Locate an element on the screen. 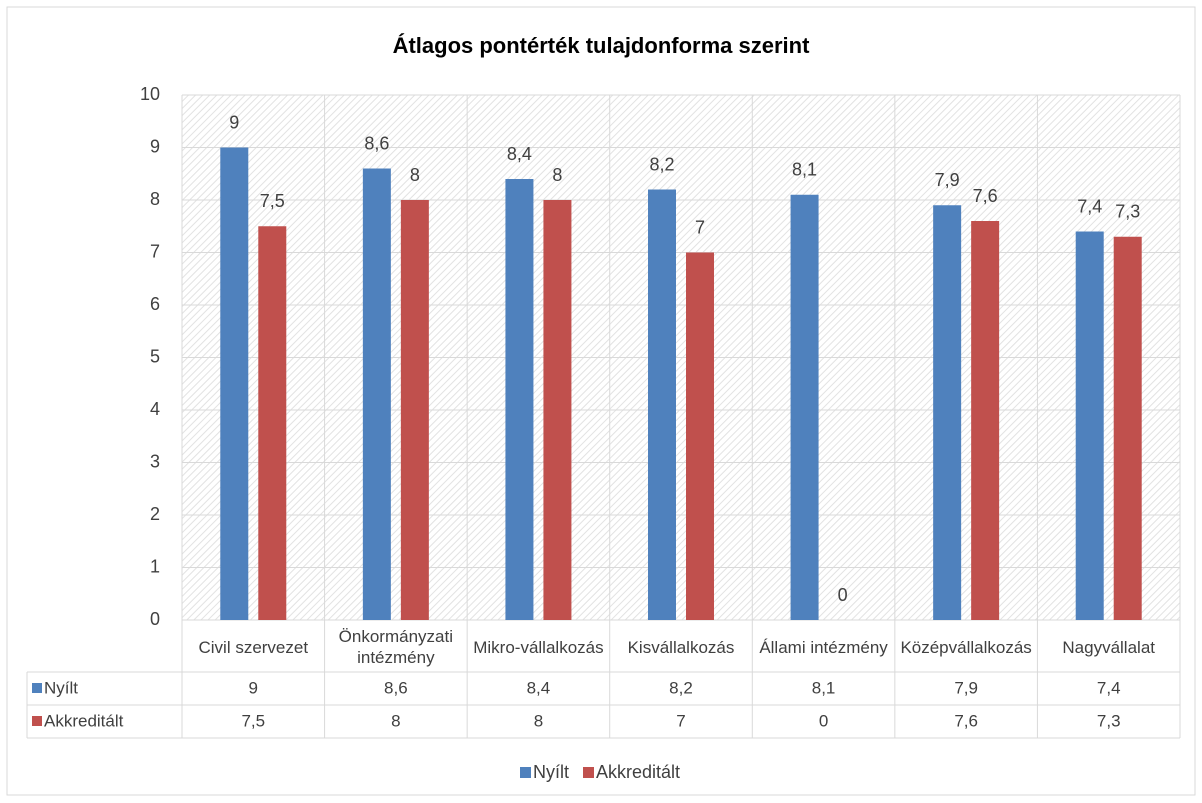  y-tick-label: 7 is located at coordinates (155, 251).